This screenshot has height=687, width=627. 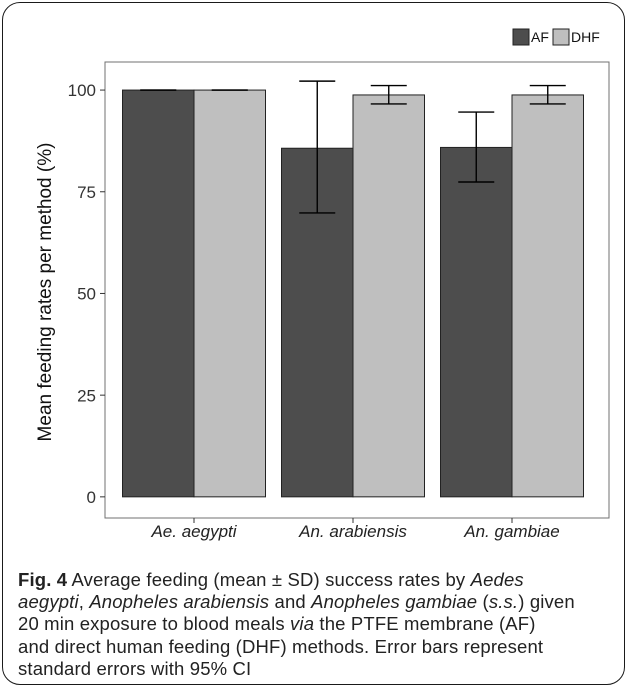 I want to click on legend: AF DHF, so click(x=556, y=37).